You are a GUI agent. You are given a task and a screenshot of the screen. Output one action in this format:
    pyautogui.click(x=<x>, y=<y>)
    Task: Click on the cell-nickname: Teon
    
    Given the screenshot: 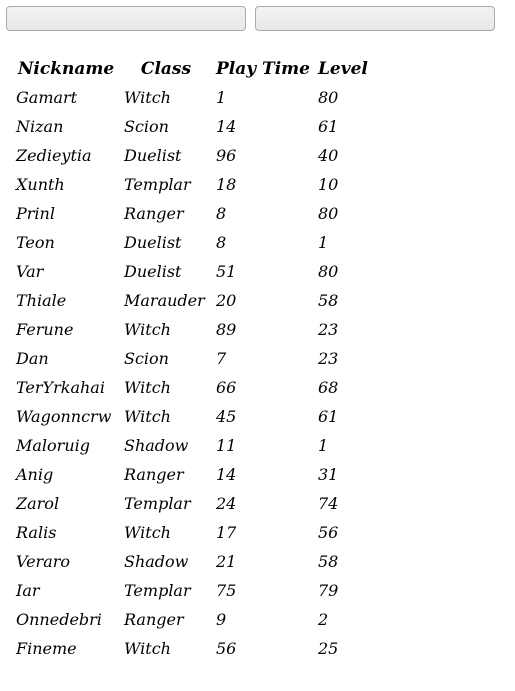 What is the action you would take?
    pyautogui.click(x=35, y=242)
    